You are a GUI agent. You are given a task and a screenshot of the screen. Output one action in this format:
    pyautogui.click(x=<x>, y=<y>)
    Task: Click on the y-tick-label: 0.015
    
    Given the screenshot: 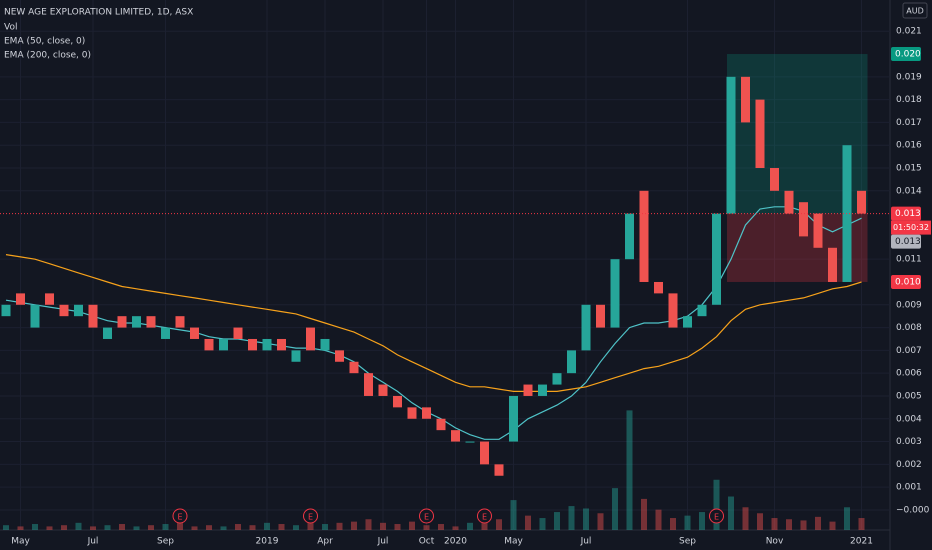 What is the action you would take?
    pyautogui.click(x=909, y=169)
    